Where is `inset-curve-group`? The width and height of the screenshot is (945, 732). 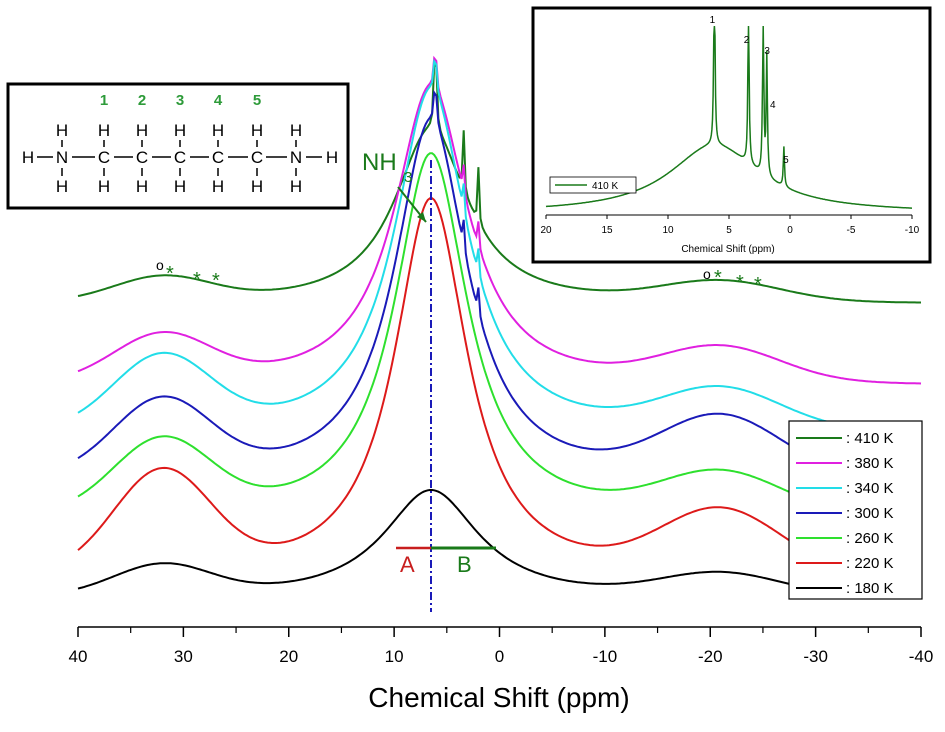
inset-curve-group is located at coordinates (728, 117).